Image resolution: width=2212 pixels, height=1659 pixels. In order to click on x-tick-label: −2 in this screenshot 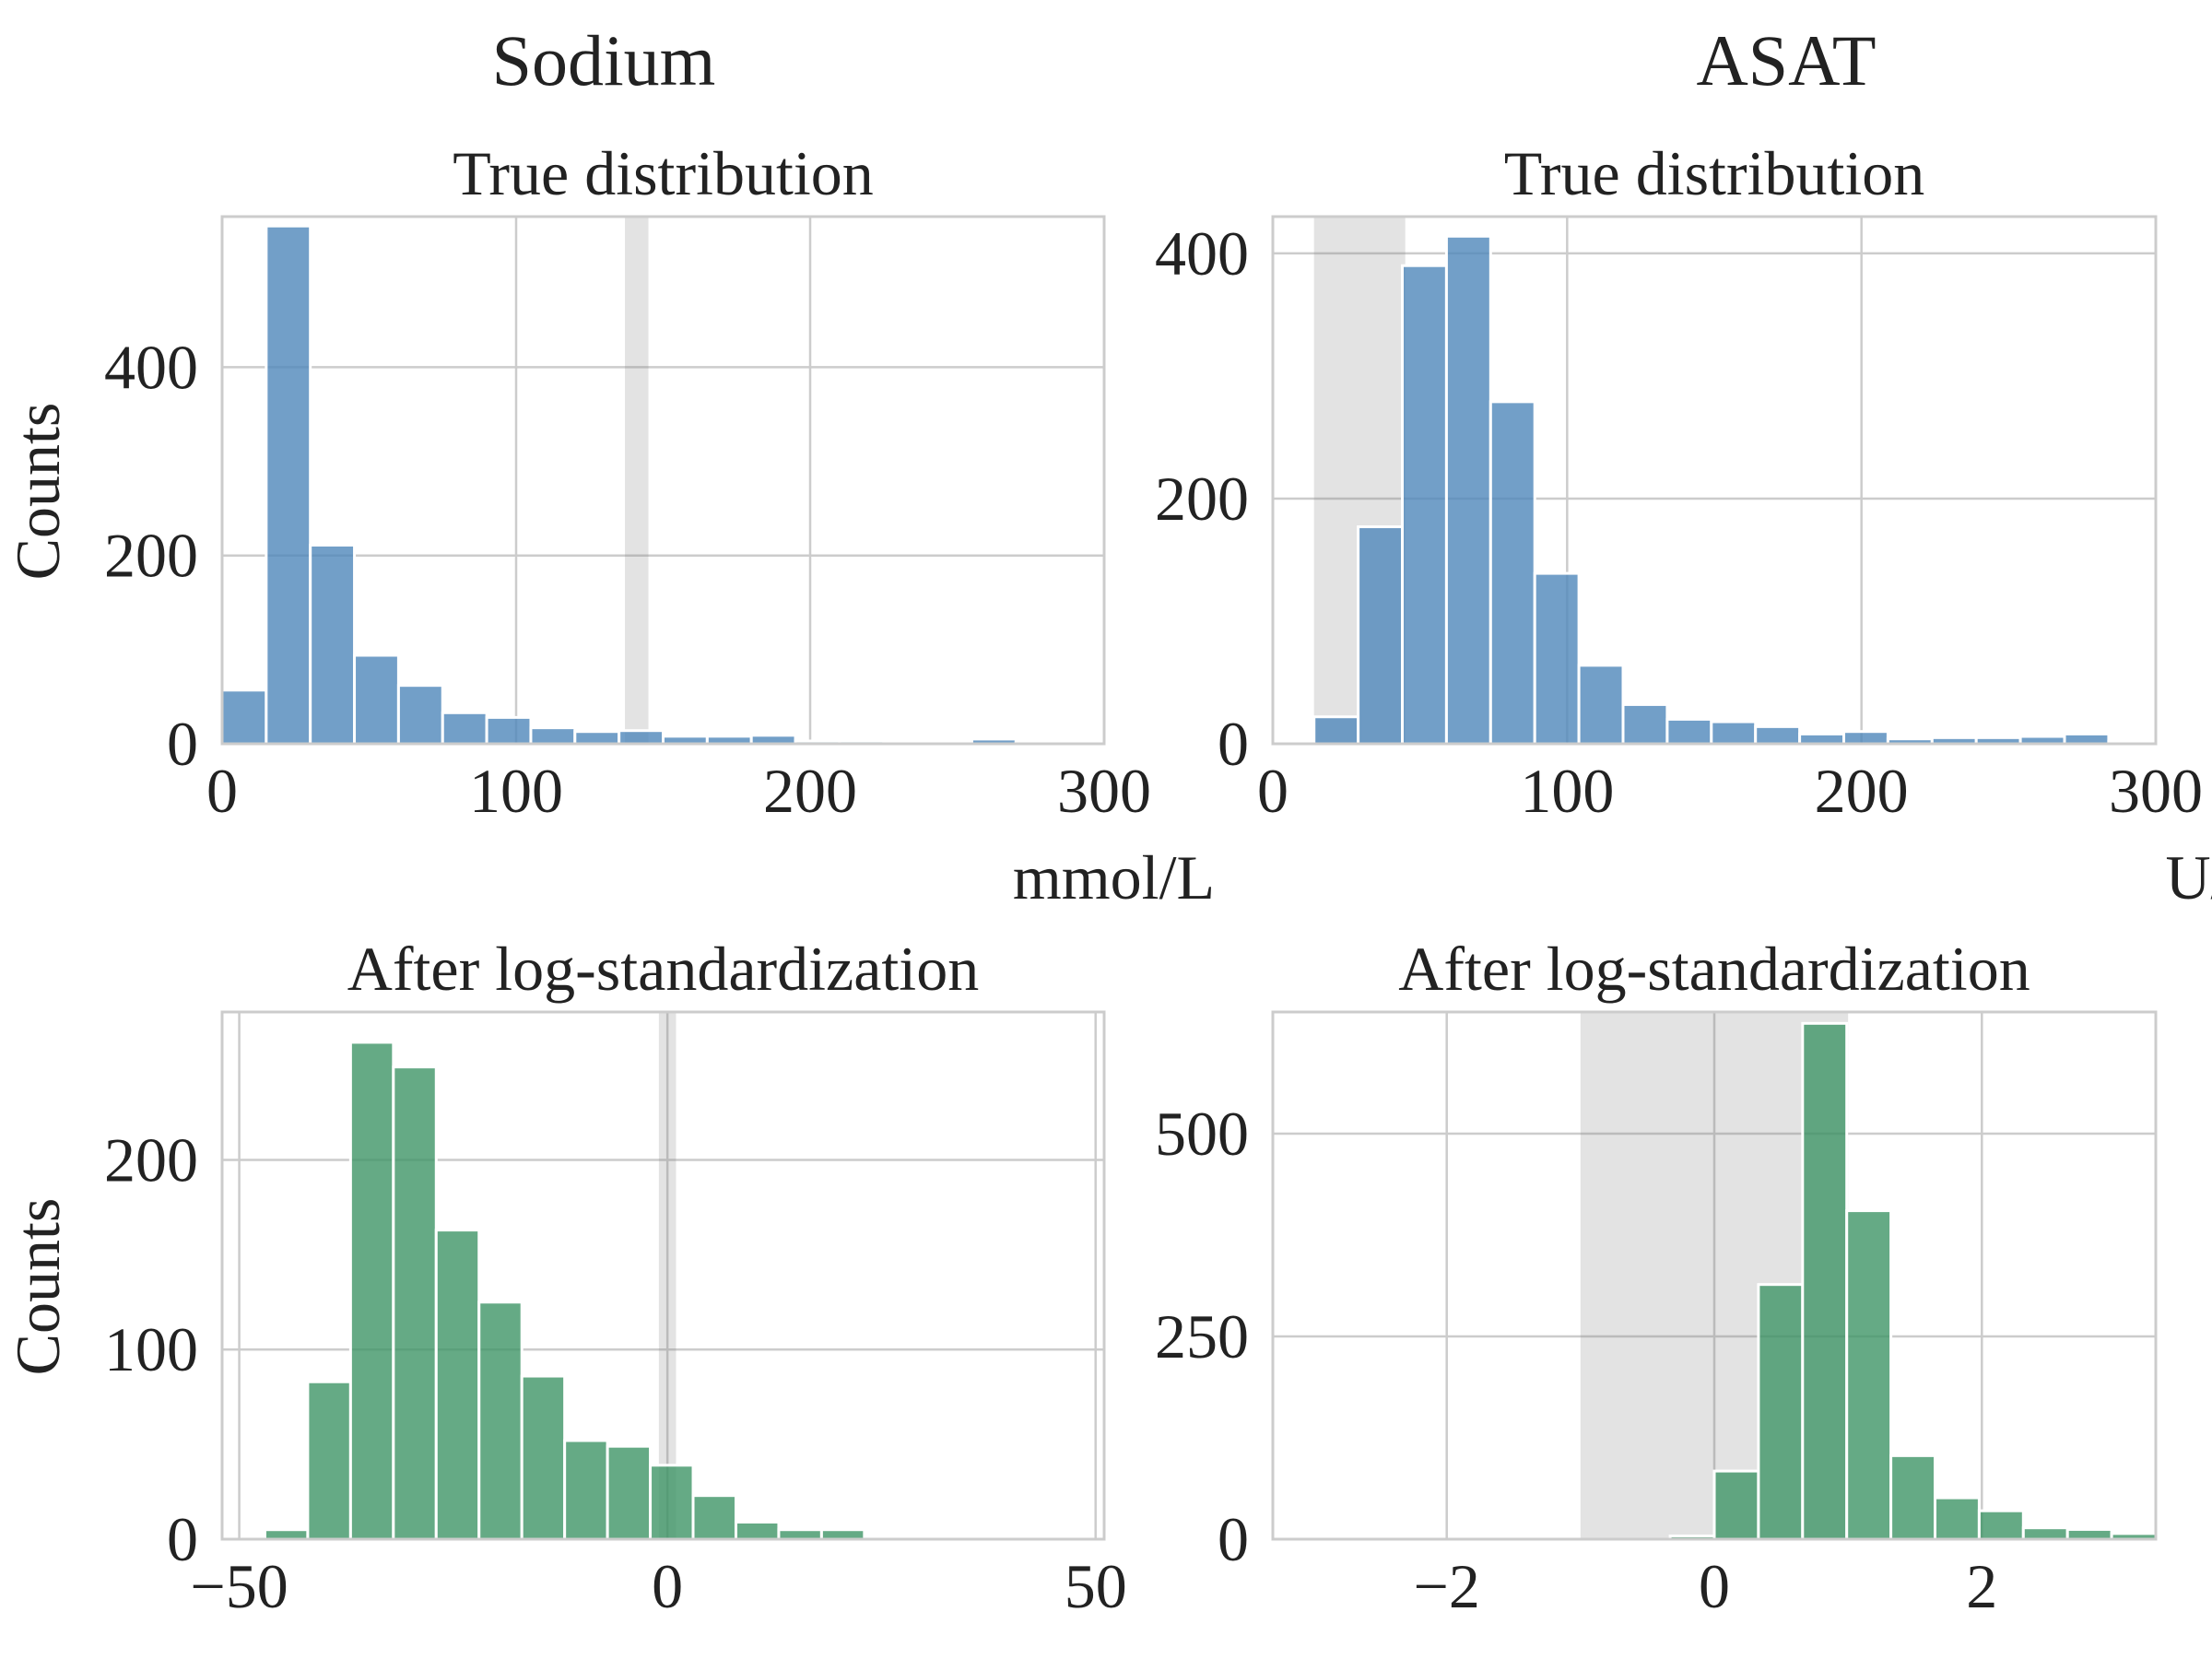, I will do `click(1447, 1586)`.